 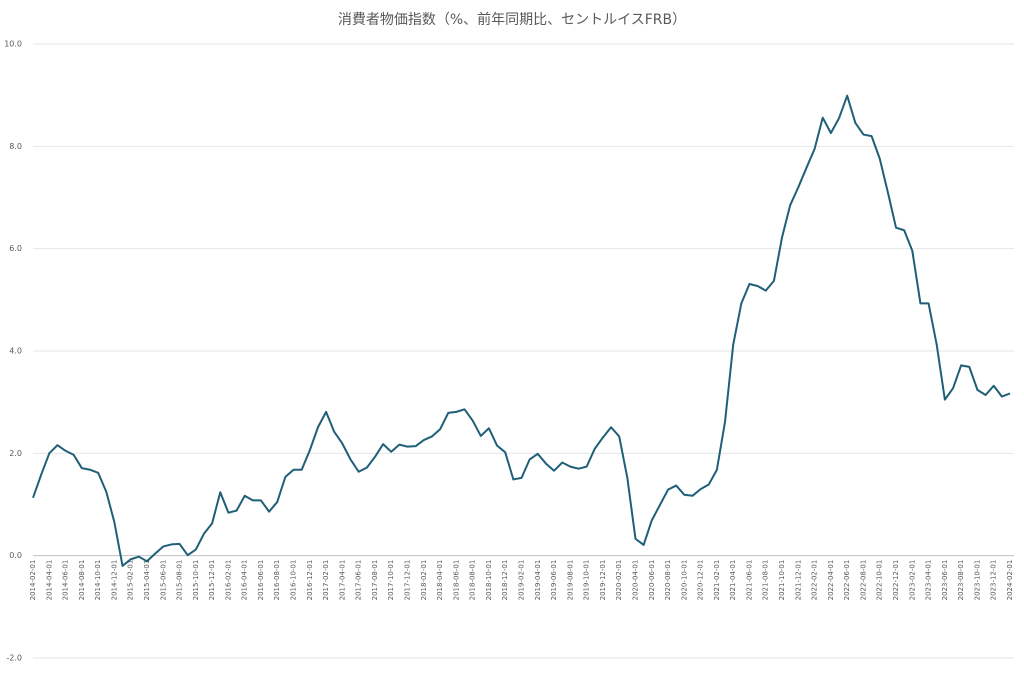 What do you see at coordinates (440, 580) in the screenshot?
I see `x-tick-label: 2018-04-01` at bounding box center [440, 580].